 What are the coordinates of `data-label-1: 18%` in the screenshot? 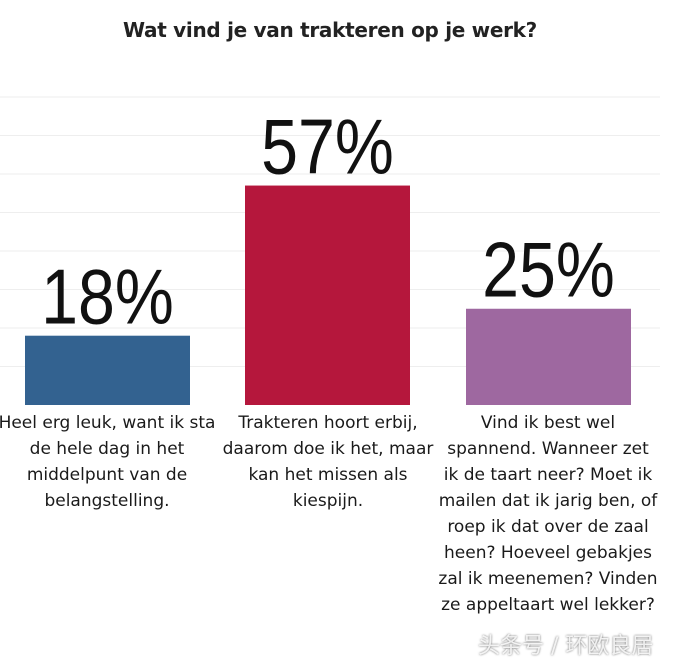 It's located at (107, 297).